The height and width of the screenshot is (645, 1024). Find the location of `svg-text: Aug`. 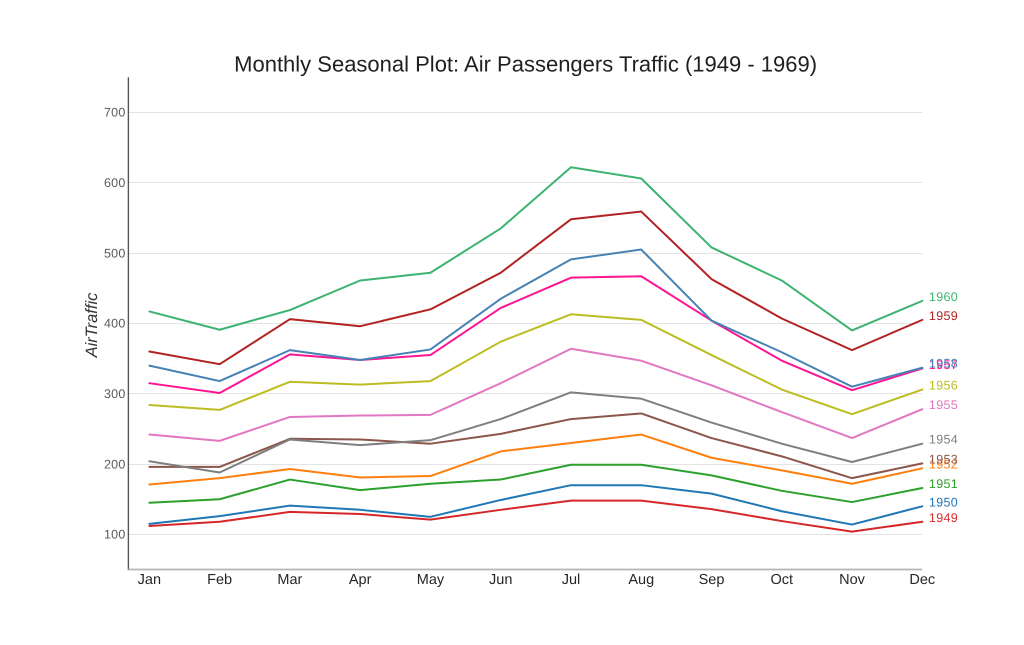

svg-text: Aug is located at coordinates (641, 580).